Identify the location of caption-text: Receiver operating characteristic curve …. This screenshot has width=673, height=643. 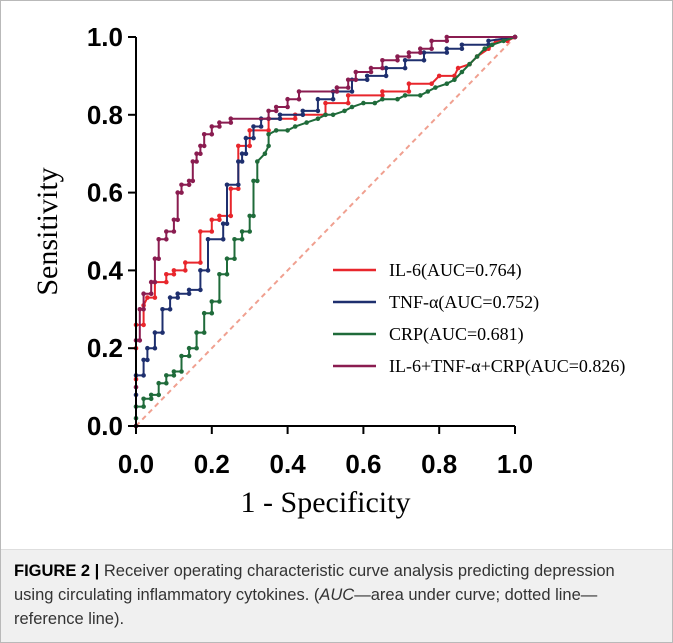
(314, 583).